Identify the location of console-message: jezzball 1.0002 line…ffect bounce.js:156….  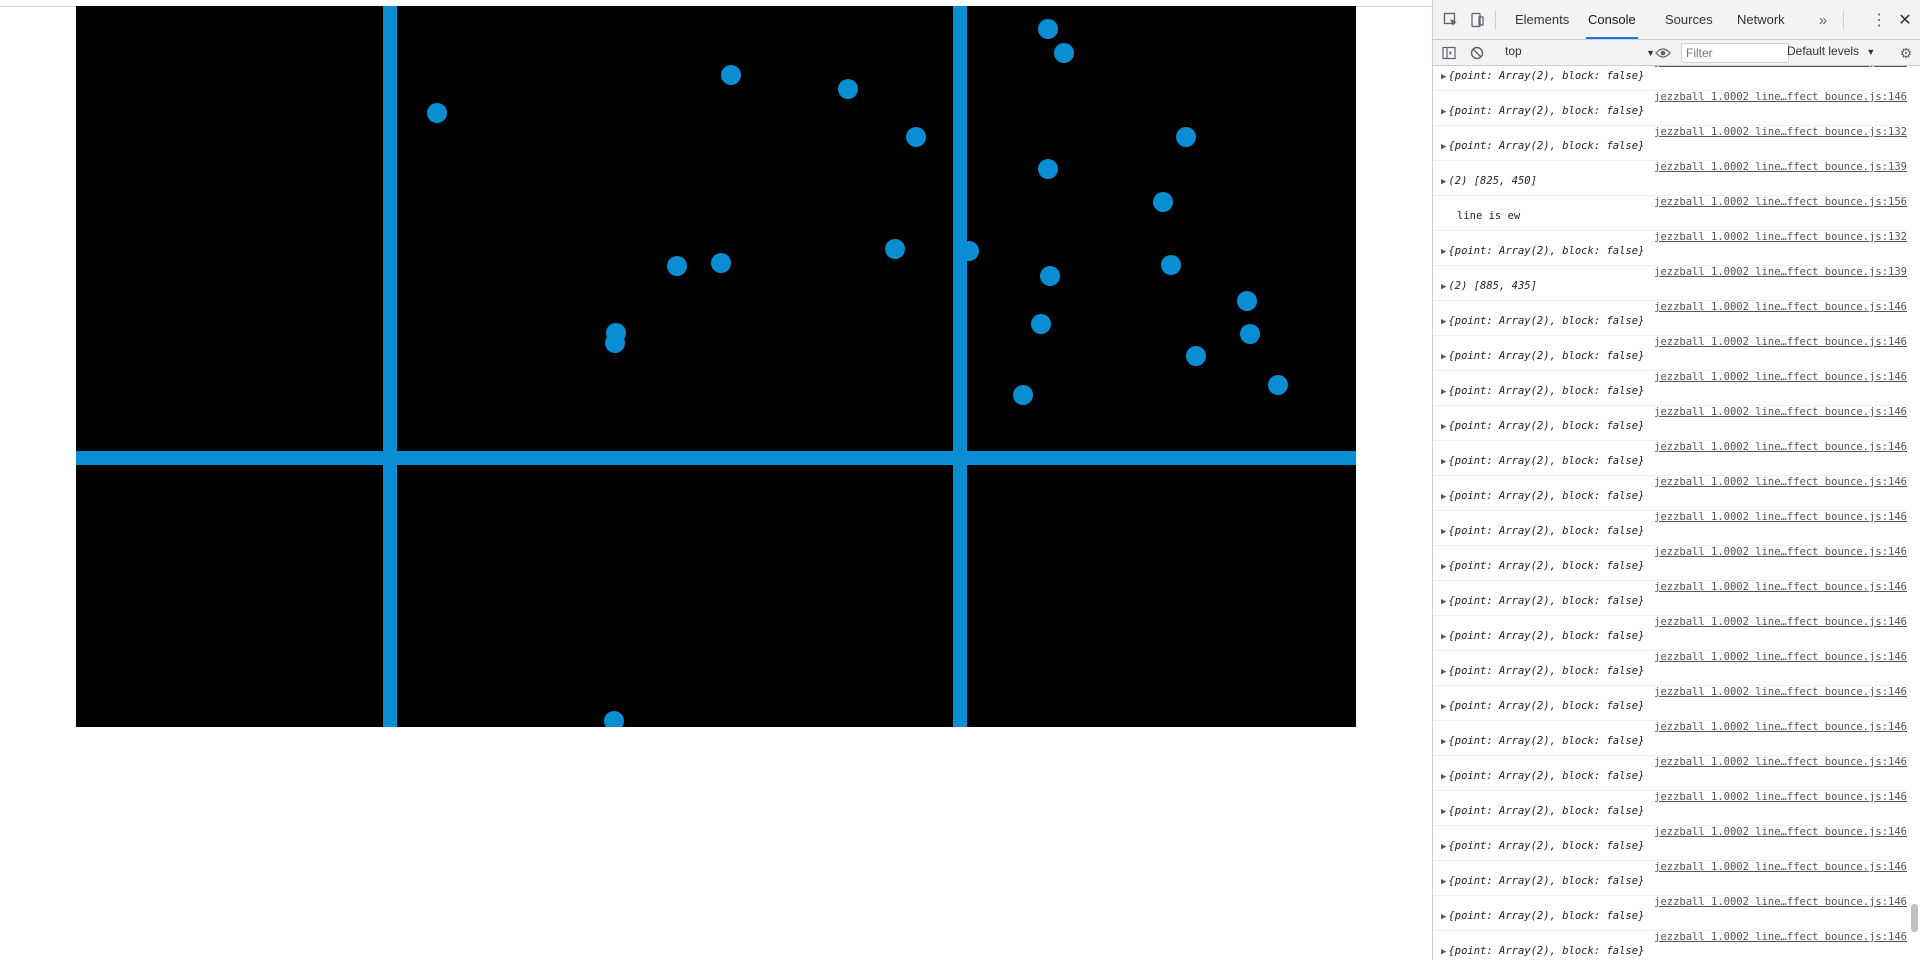
(1671, 213).